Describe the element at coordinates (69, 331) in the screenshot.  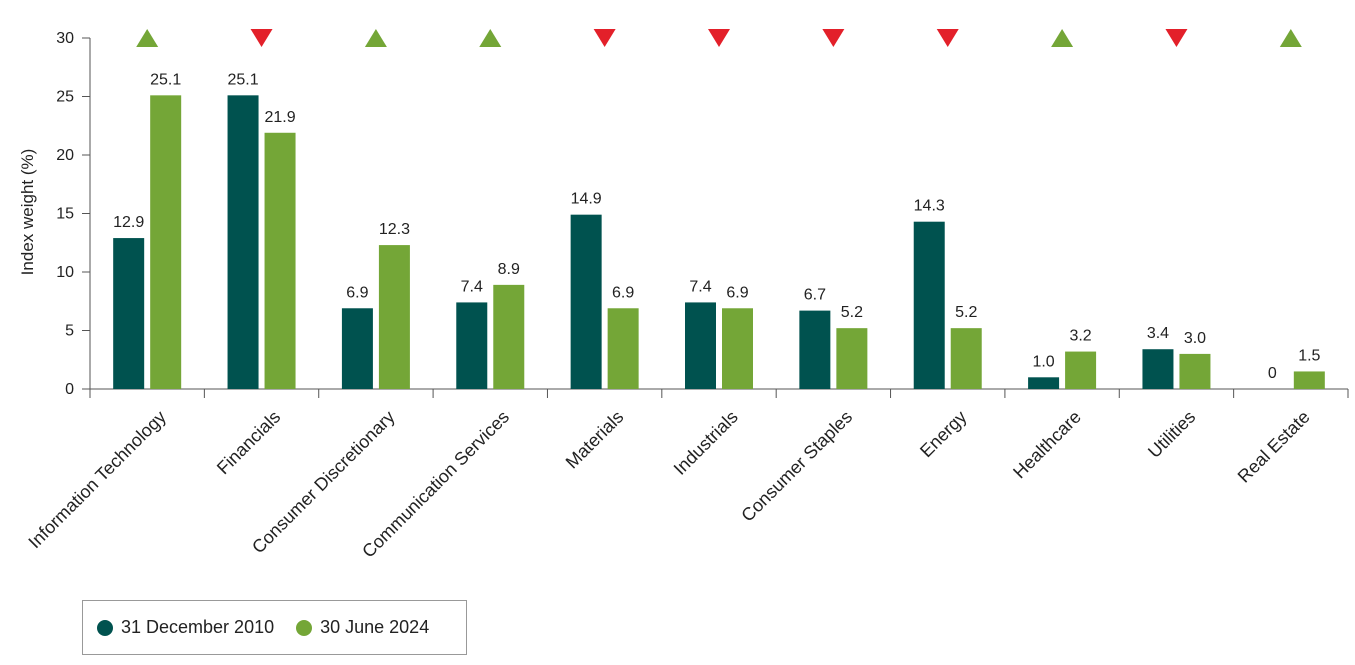
I see `y-tick-label: 5` at that location.